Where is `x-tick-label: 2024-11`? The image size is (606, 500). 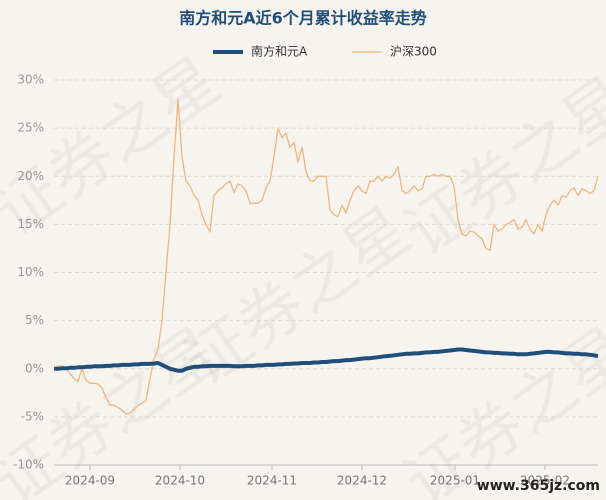
x-tick-label: 2024-11 is located at coordinates (272, 481).